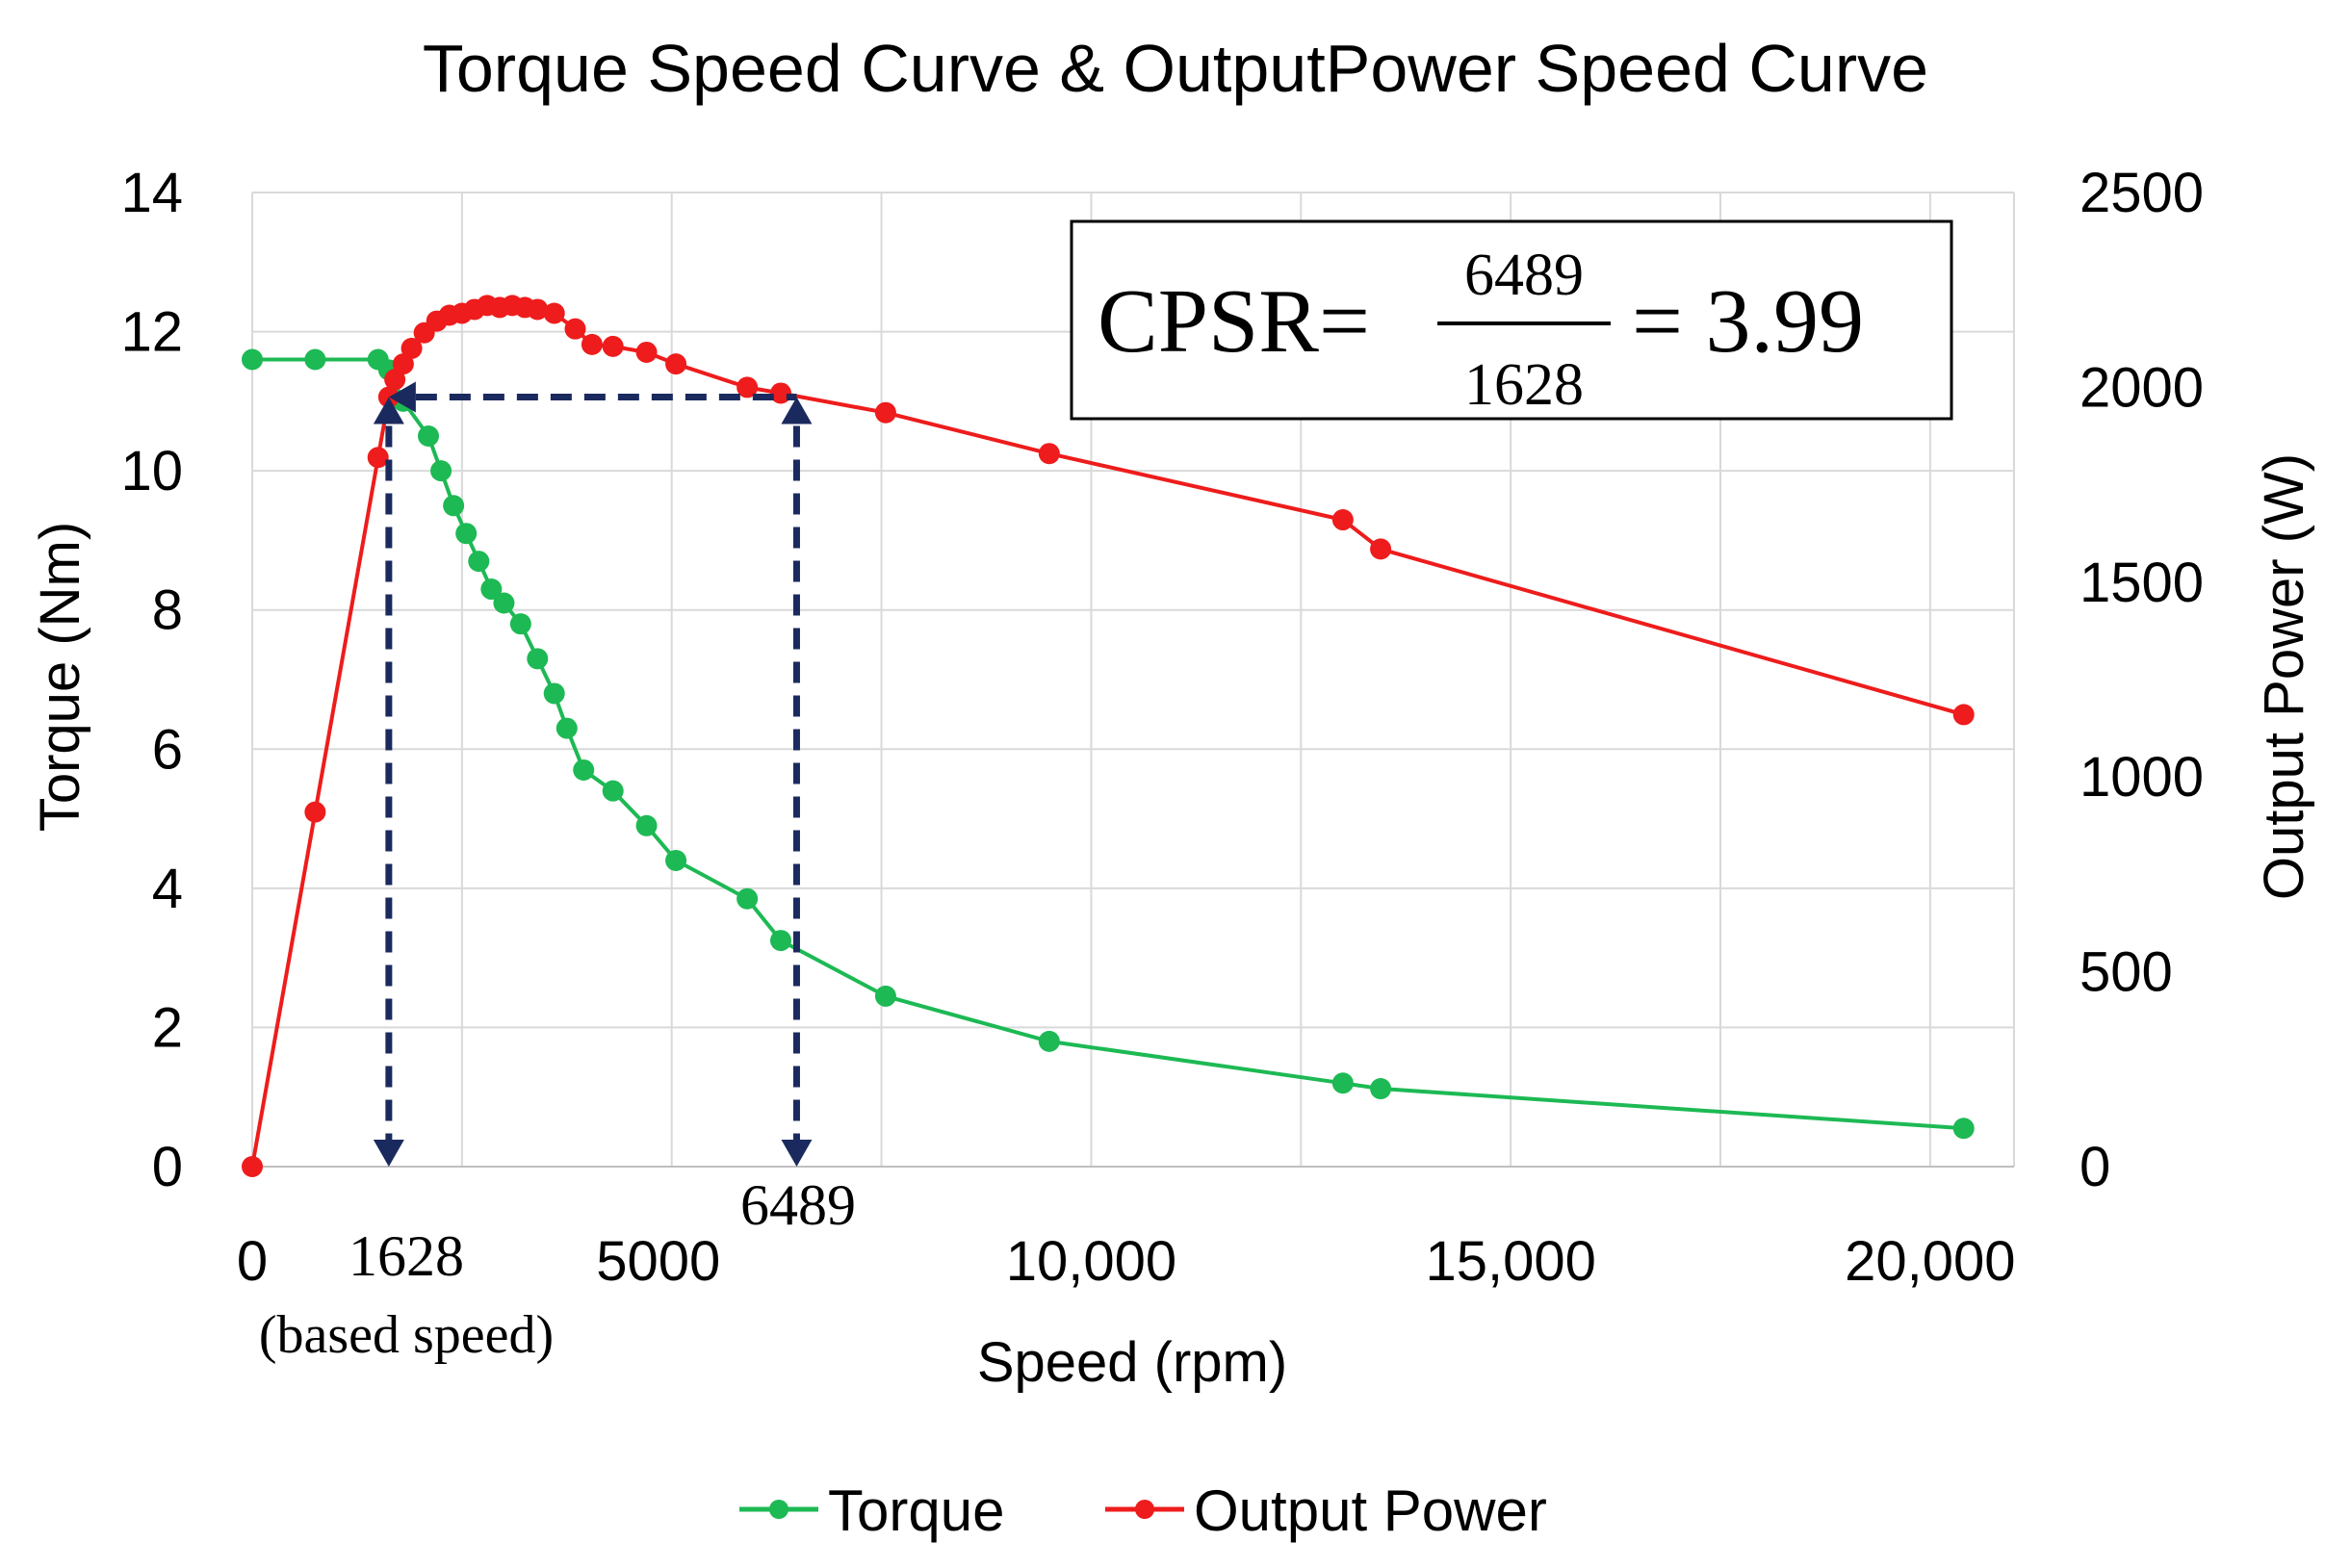  I want to click on cpsr-formula-box: CPSR= 6489 1628 = 3.99, so click(1511, 320).